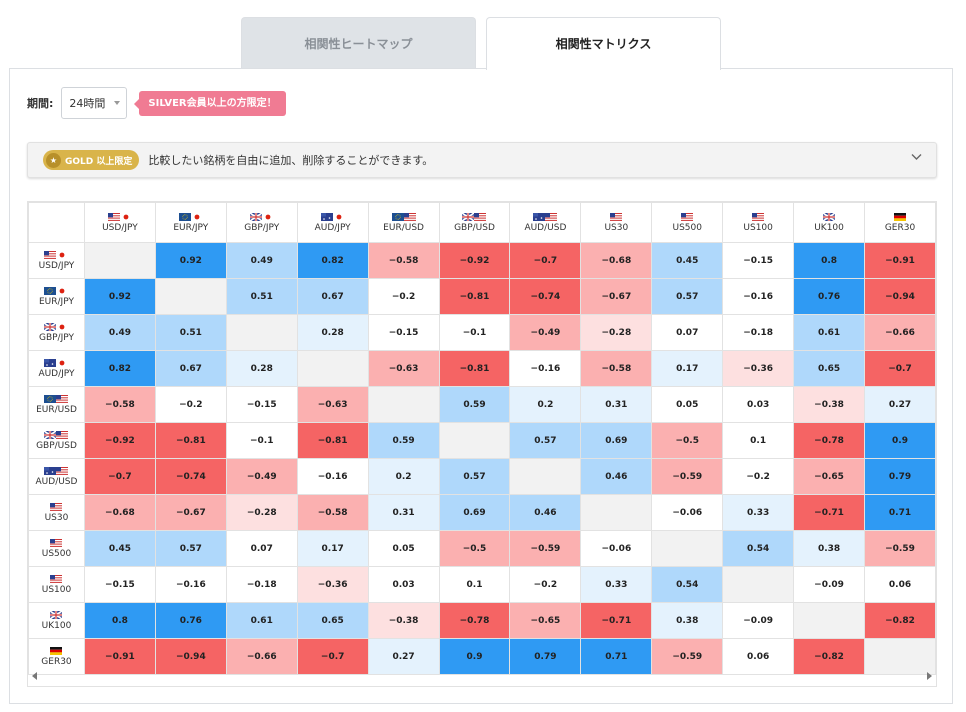 The image size is (966, 712). Describe the element at coordinates (900, 440) in the screenshot. I see `correlation-cell: 0.9` at that location.